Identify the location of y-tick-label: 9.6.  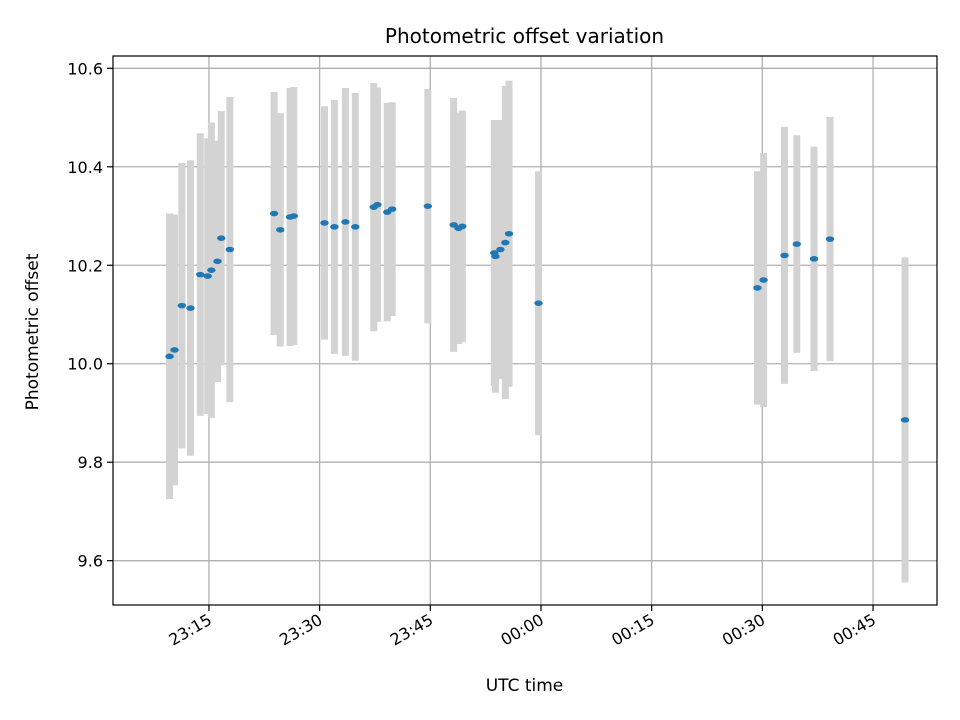
(90, 561).